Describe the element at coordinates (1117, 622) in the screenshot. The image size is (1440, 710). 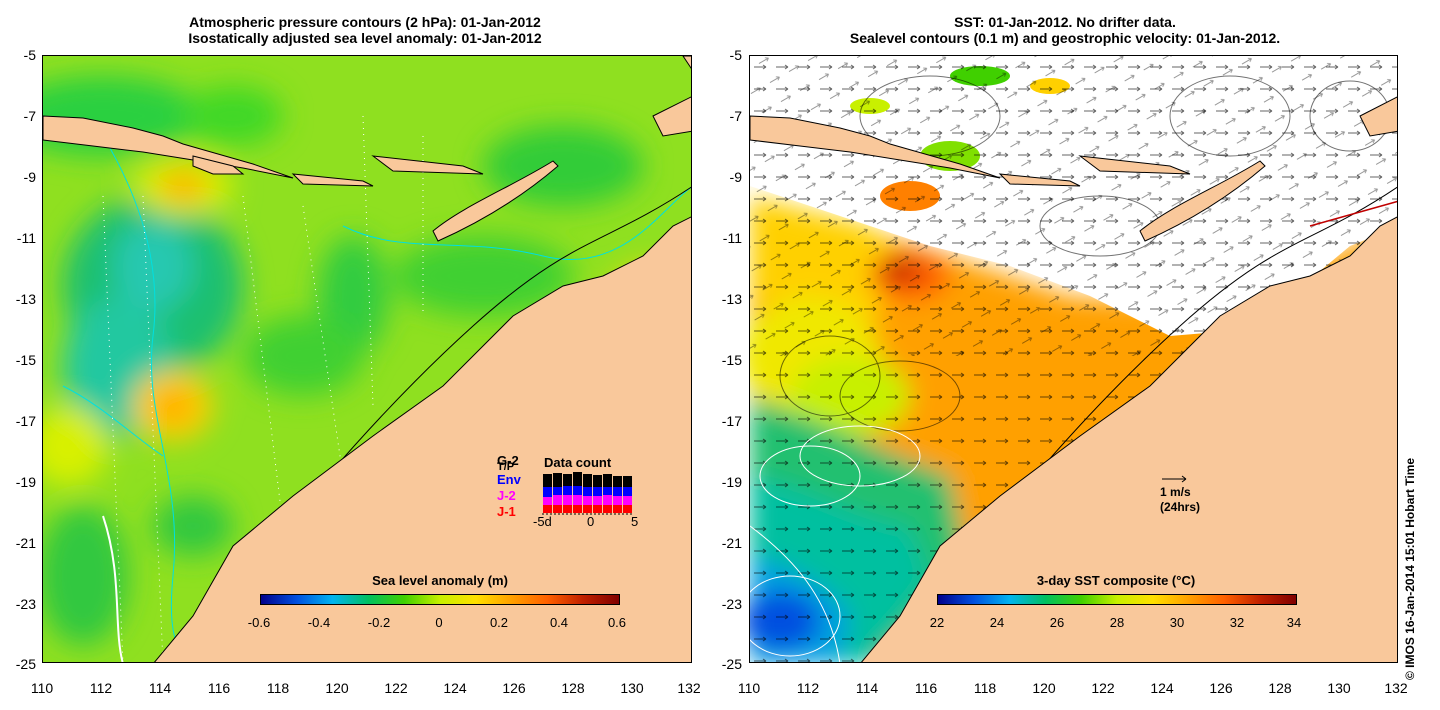
I see `colorbar-tick: 28` at that location.